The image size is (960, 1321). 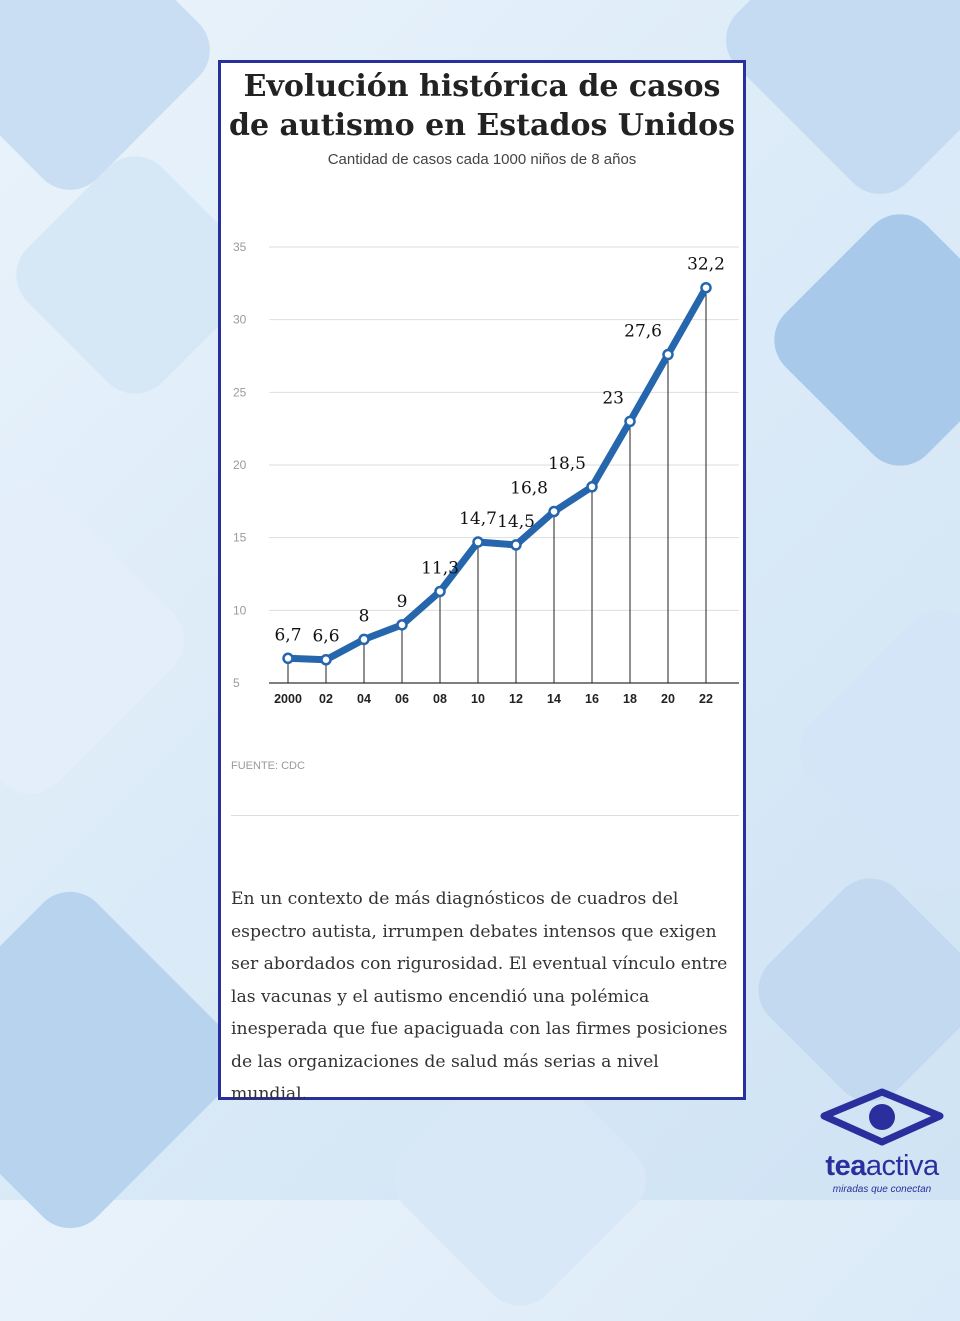 What do you see at coordinates (478, 699) in the screenshot?
I see `x-tick-label: 10` at bounding box center [478, 699].